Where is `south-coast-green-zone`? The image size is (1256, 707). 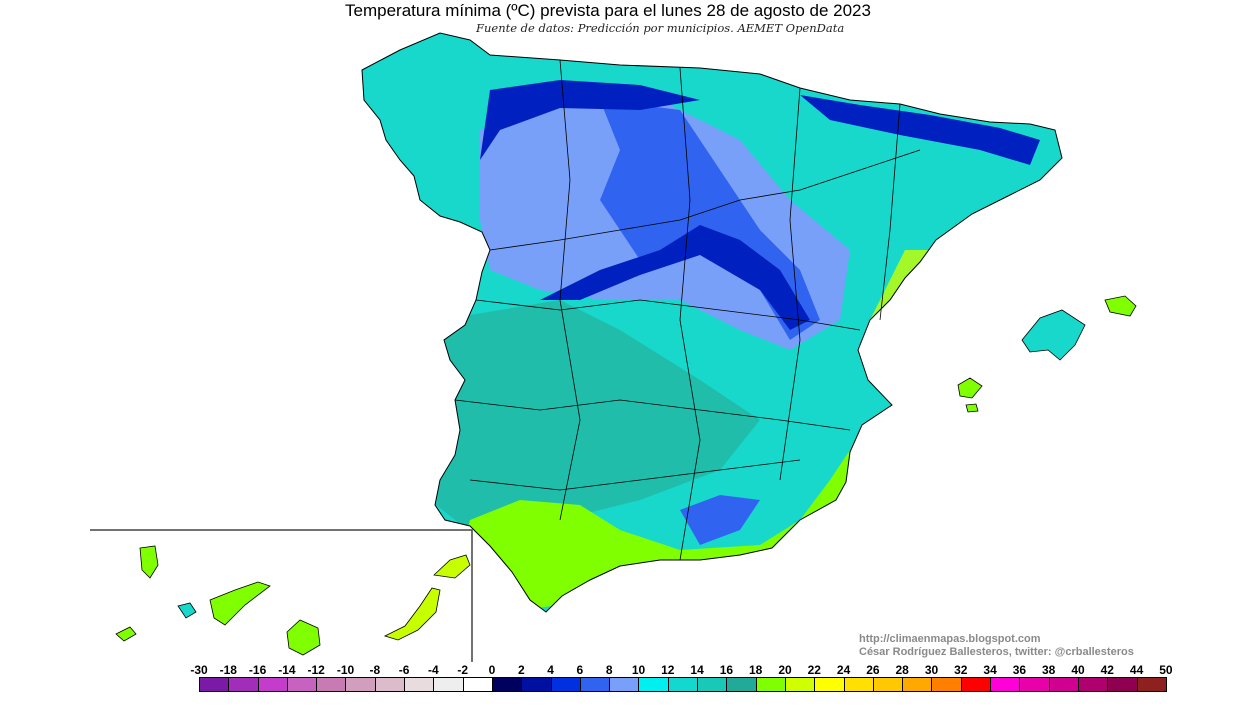 south-coast-green-zone is located at coordinates (680, 525).